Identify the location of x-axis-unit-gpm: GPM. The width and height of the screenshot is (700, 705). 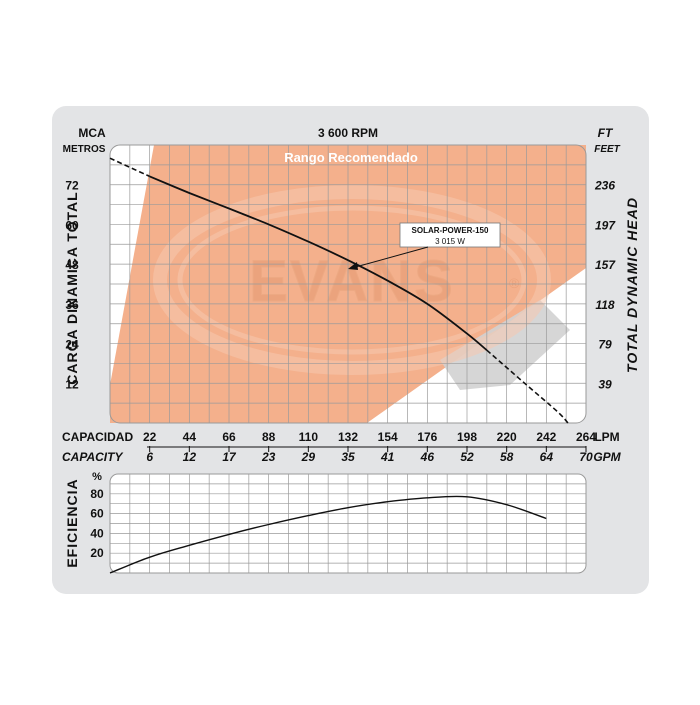
(607, 457).